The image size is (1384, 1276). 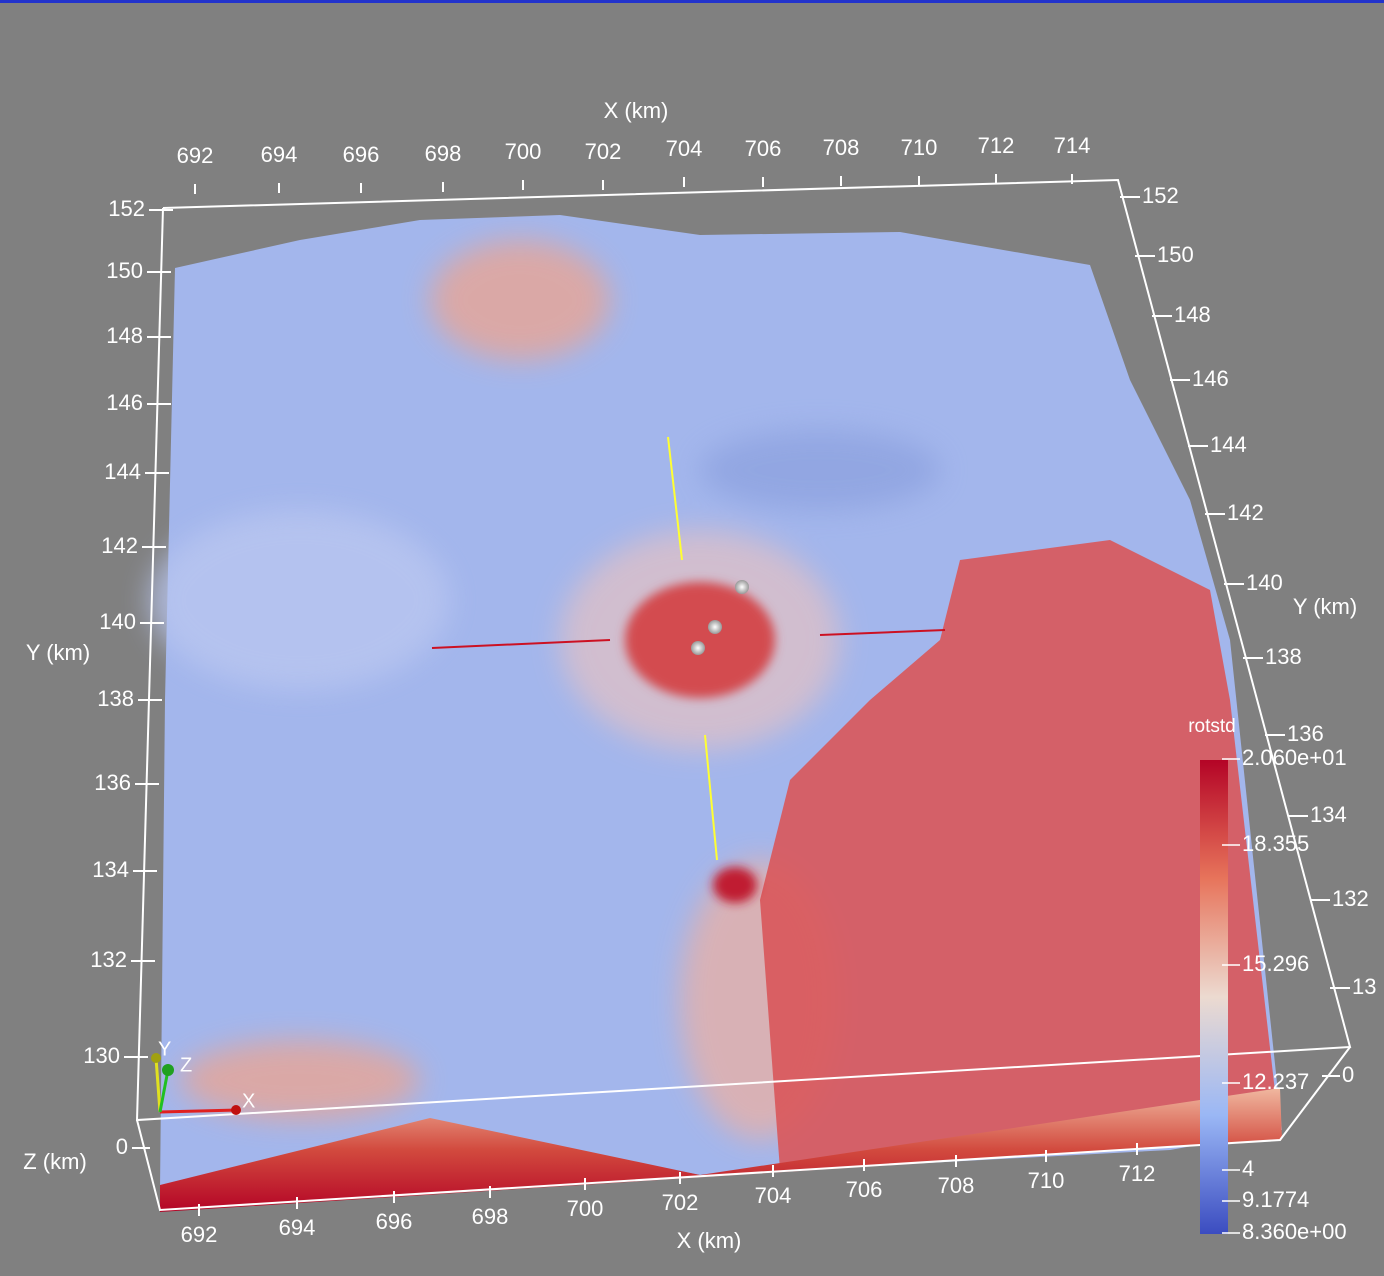 I want to click on tick-label: 714, so click(x=1072, y=145).